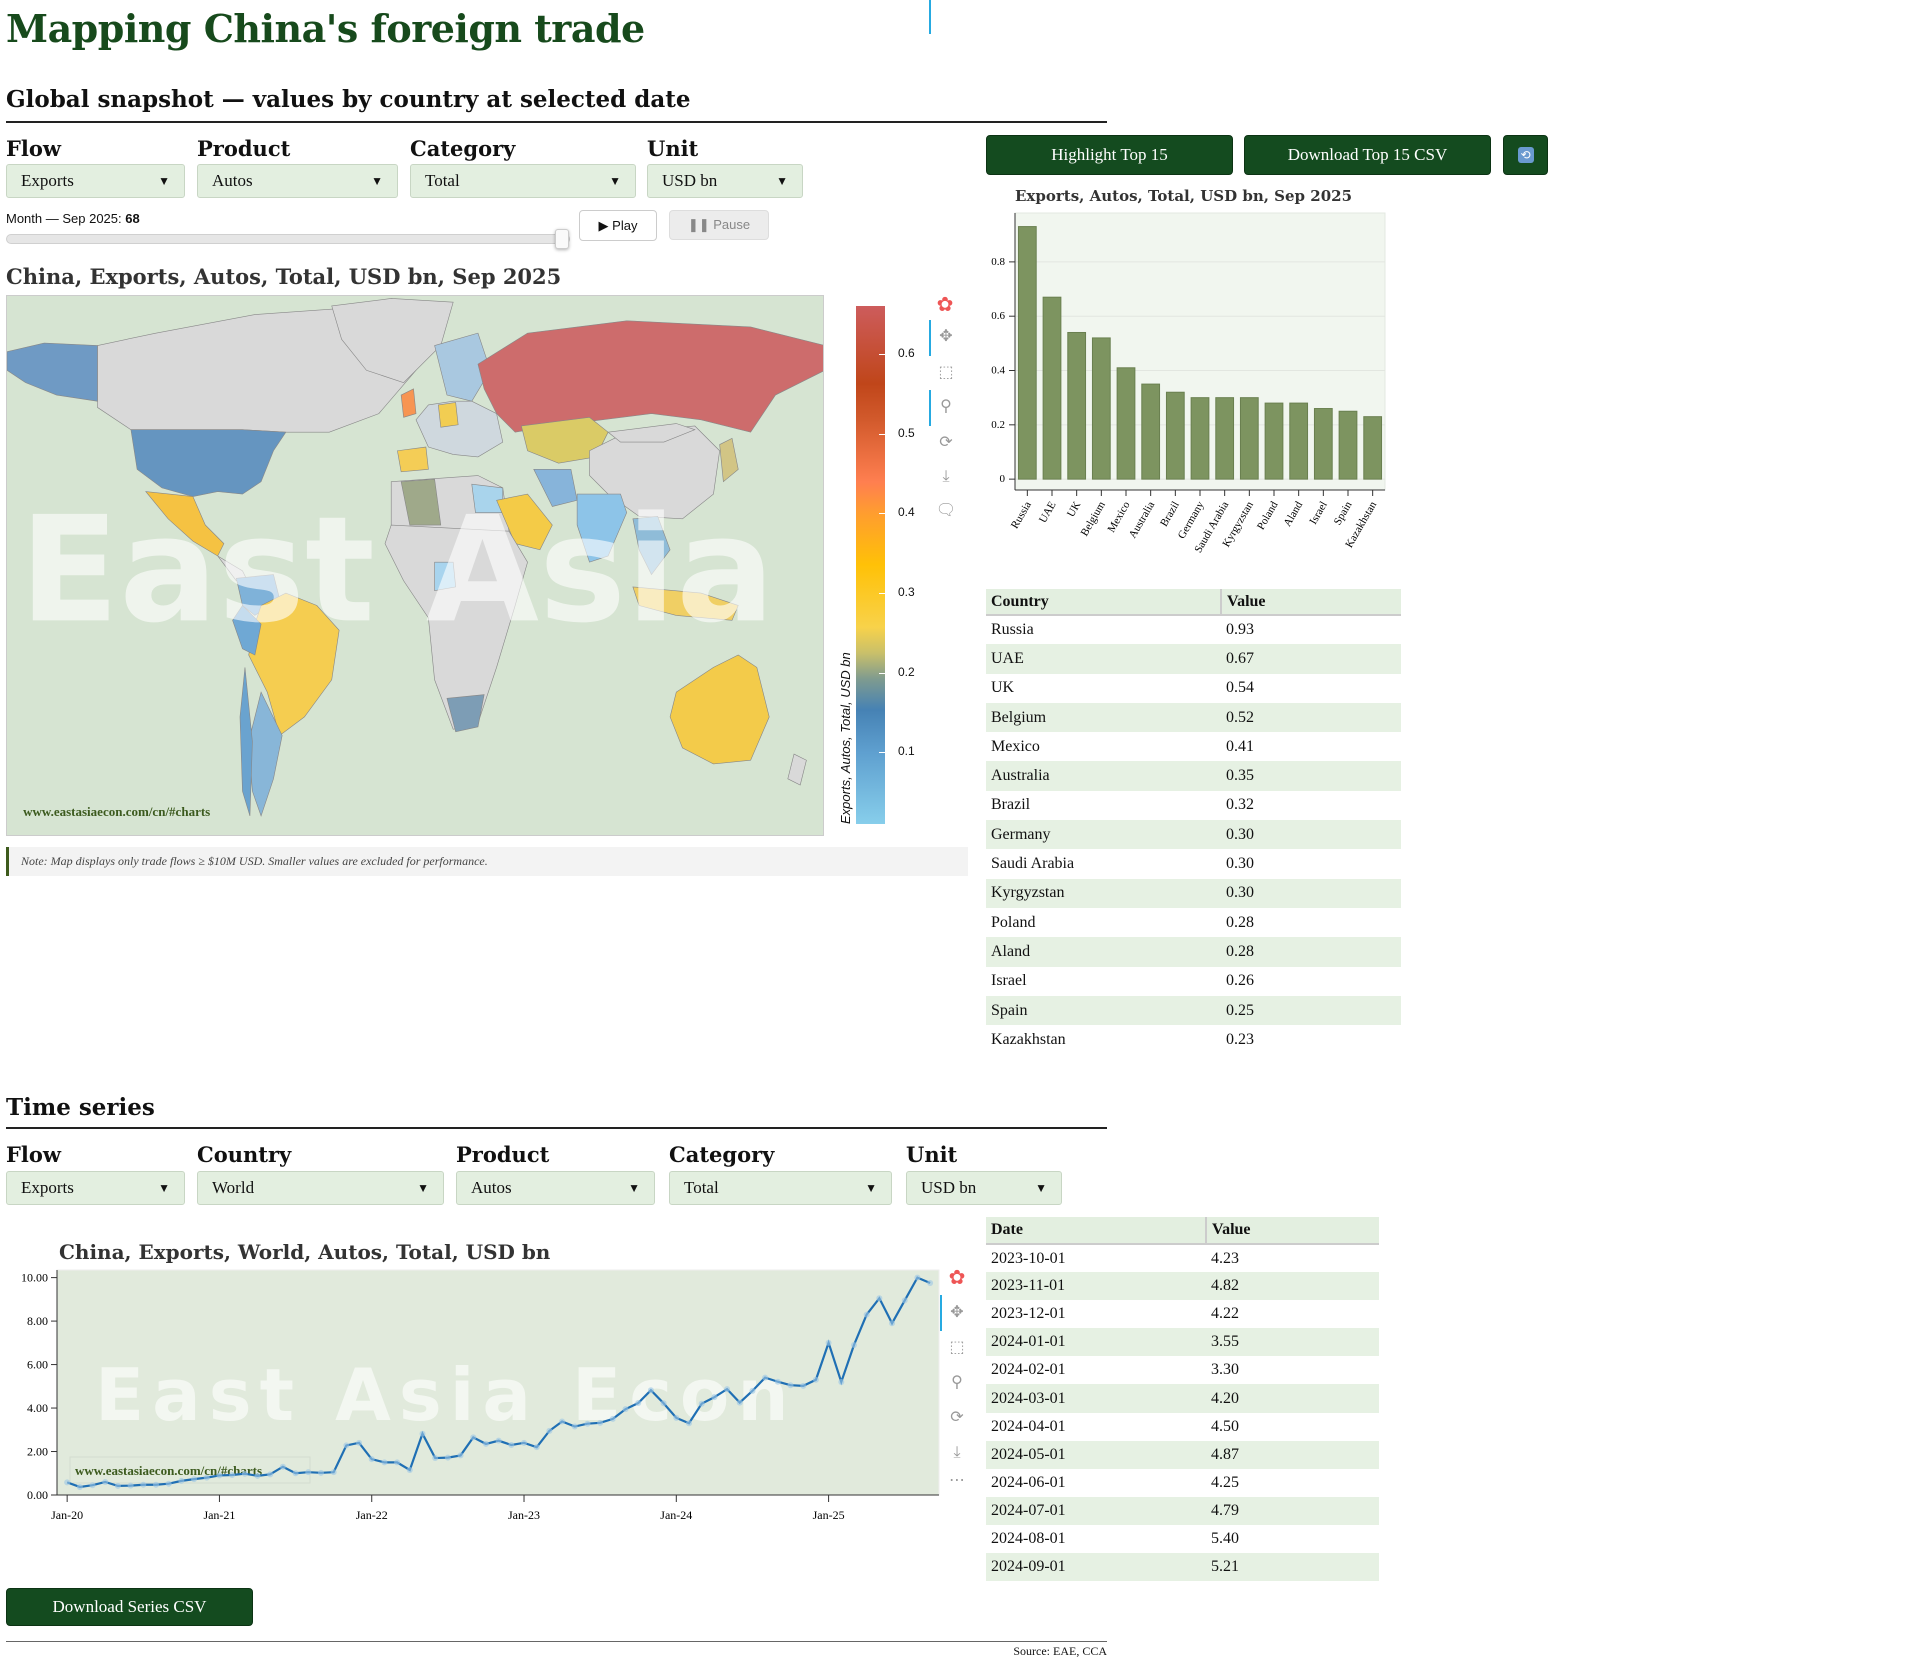  What do you see at coordinates (1299, 441) in the screenshot?
I see `bar-aland` at bounding box center [1299, 441].